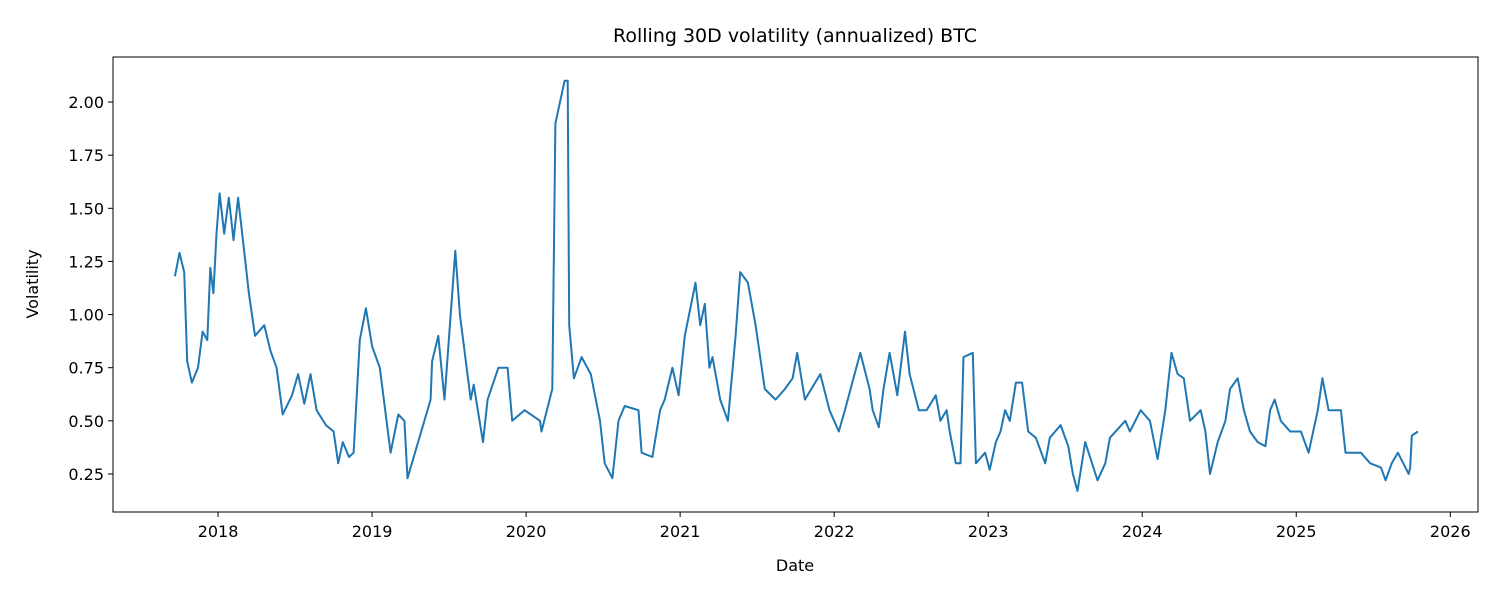  Describe the element at coordinates (1142, 531) in the screenshot. I see `x-tick-label: 2024` at that location.